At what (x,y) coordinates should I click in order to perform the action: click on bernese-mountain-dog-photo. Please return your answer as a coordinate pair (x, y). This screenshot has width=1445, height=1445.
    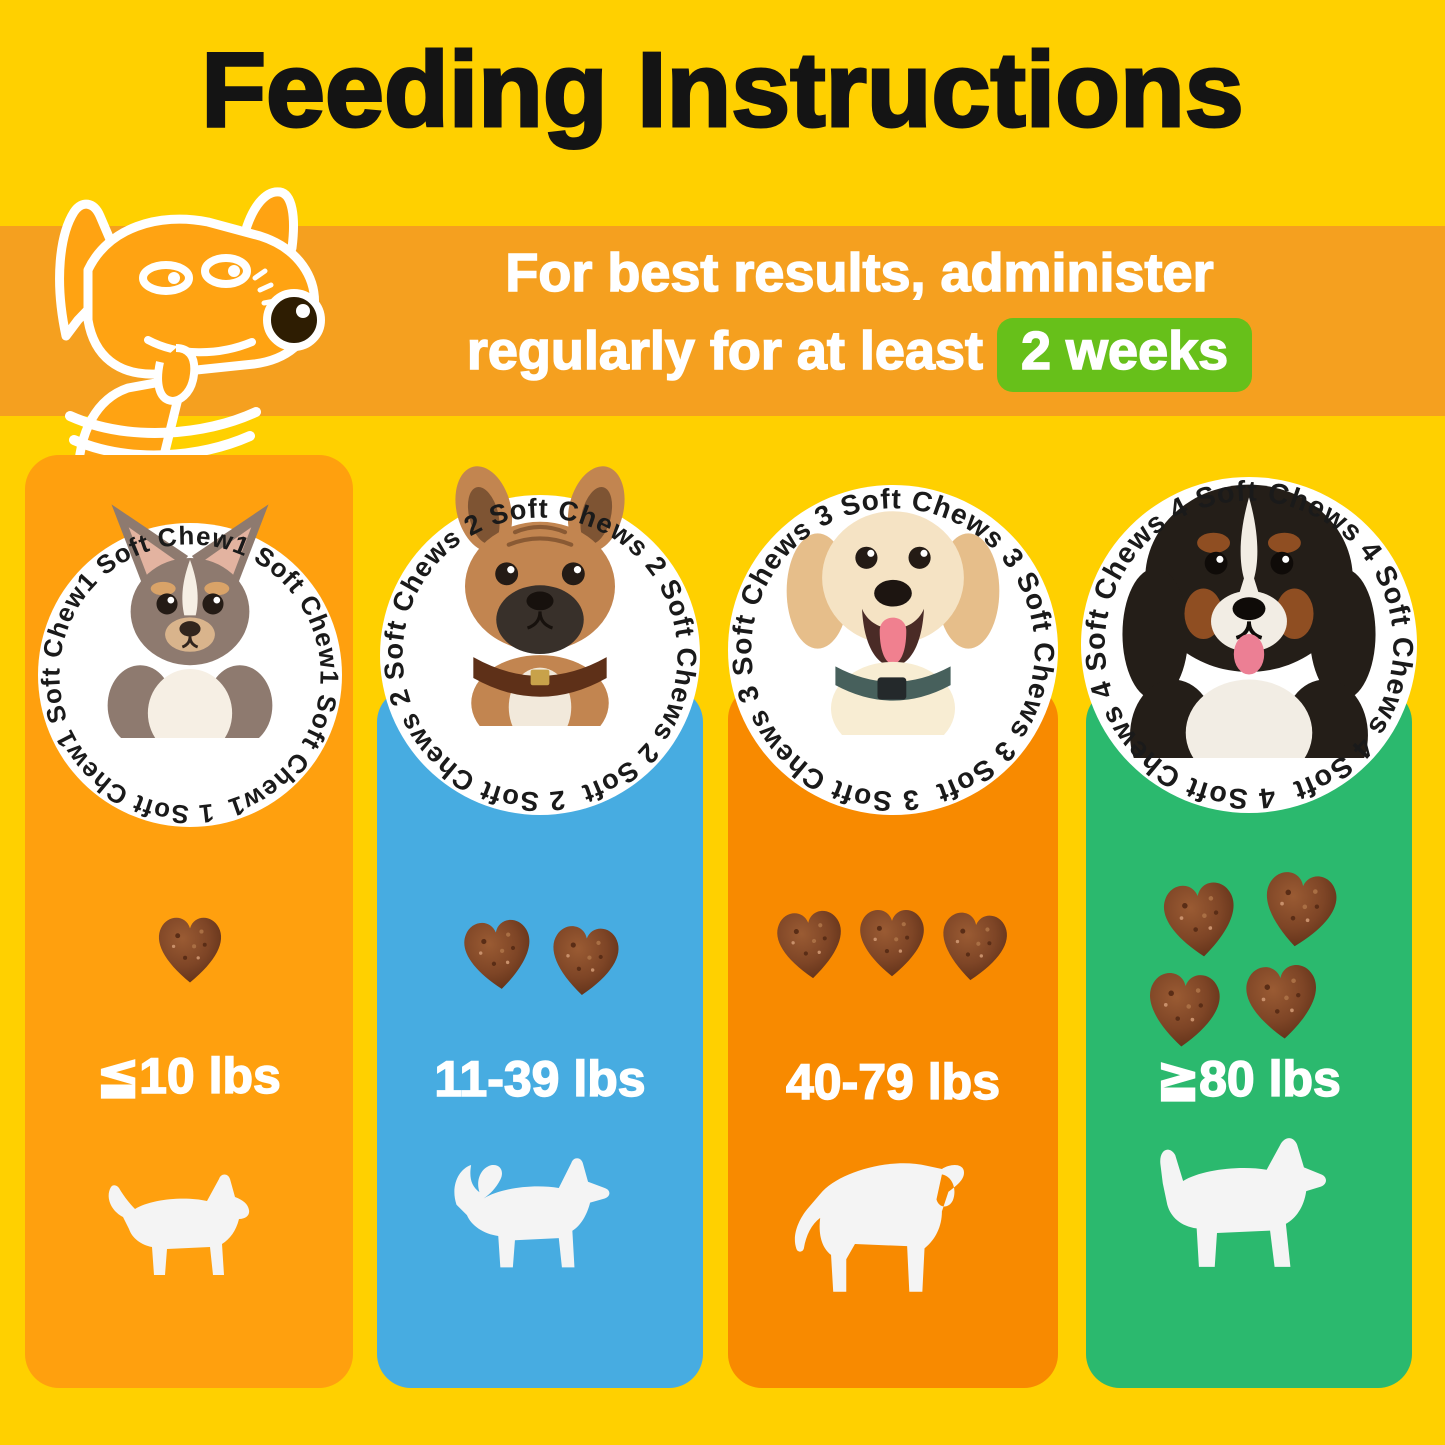
    Looking at the image, I should click on (1249, 621).